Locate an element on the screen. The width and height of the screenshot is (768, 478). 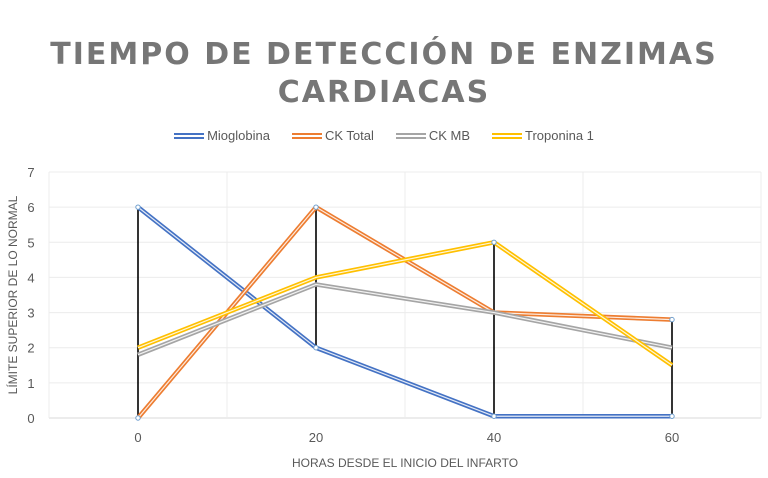
y-tick-label: 6 is located at coordinates (30, 207).